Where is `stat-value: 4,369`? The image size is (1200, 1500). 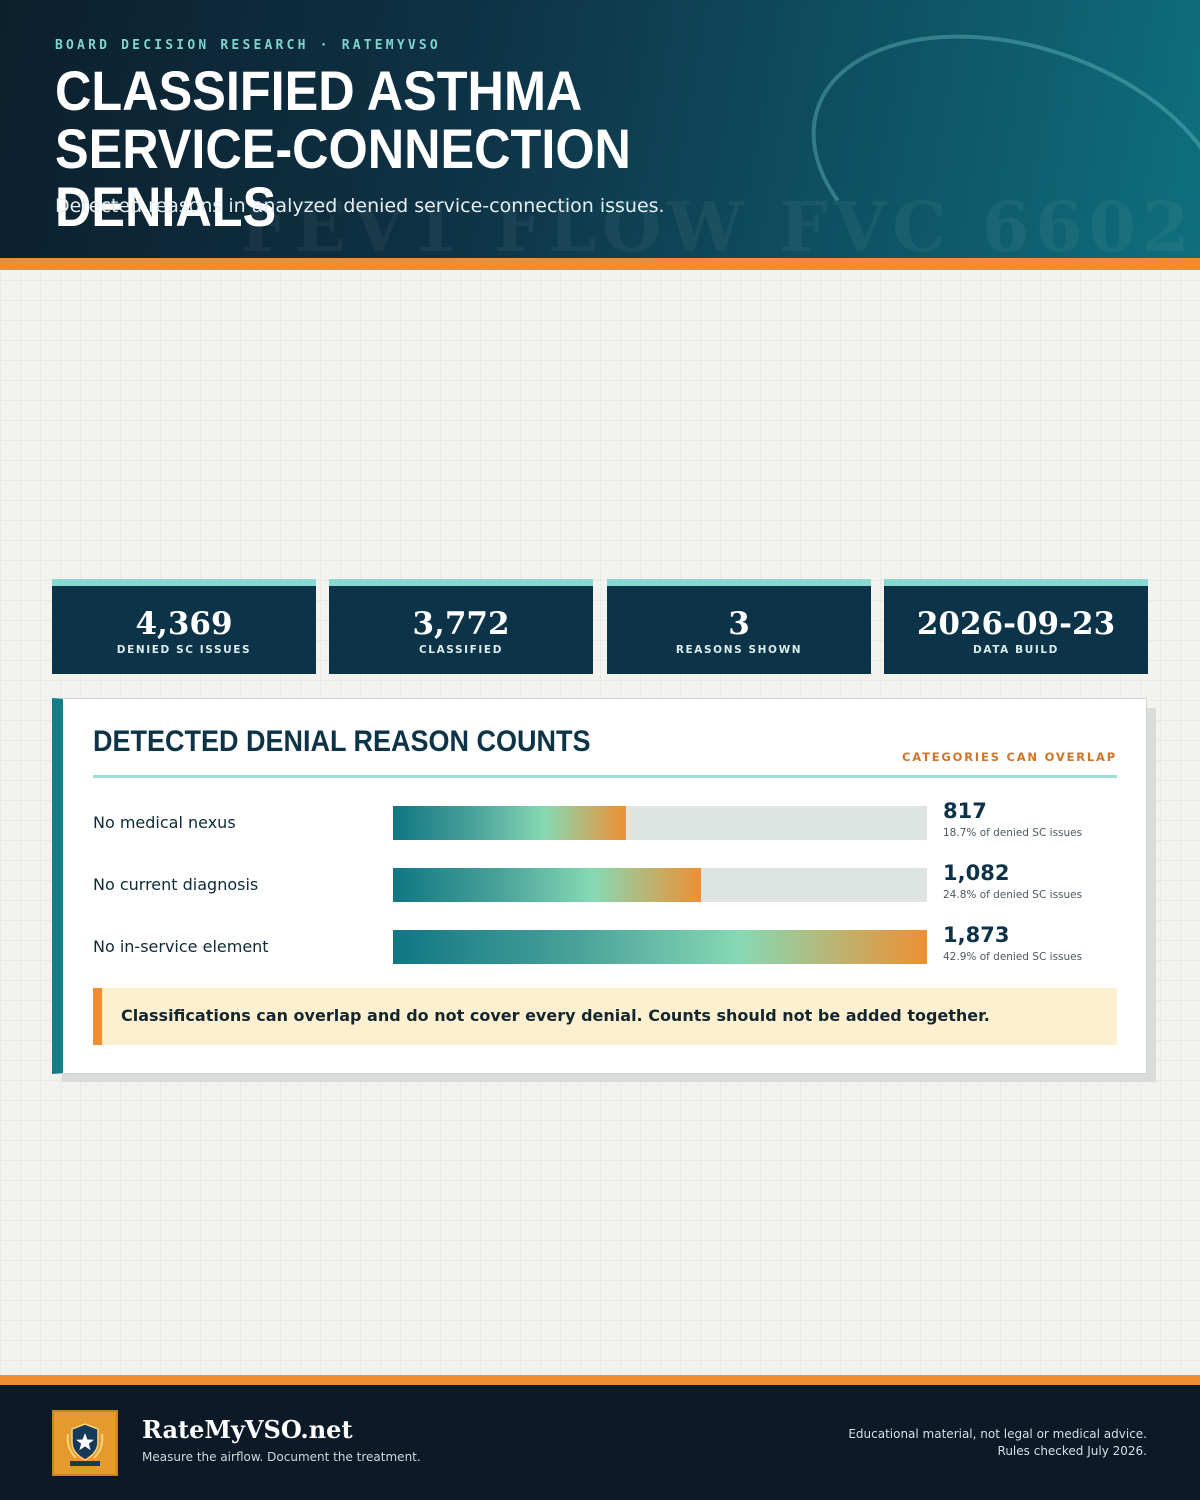
stat-value: 4,369 is located at coordinates (184, 624).